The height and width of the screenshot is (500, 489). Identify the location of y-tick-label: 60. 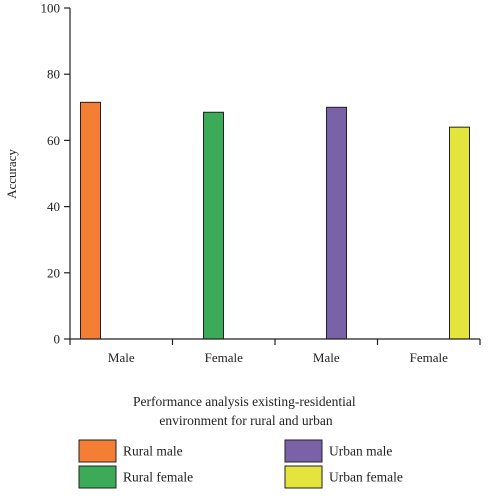
(53, 140).